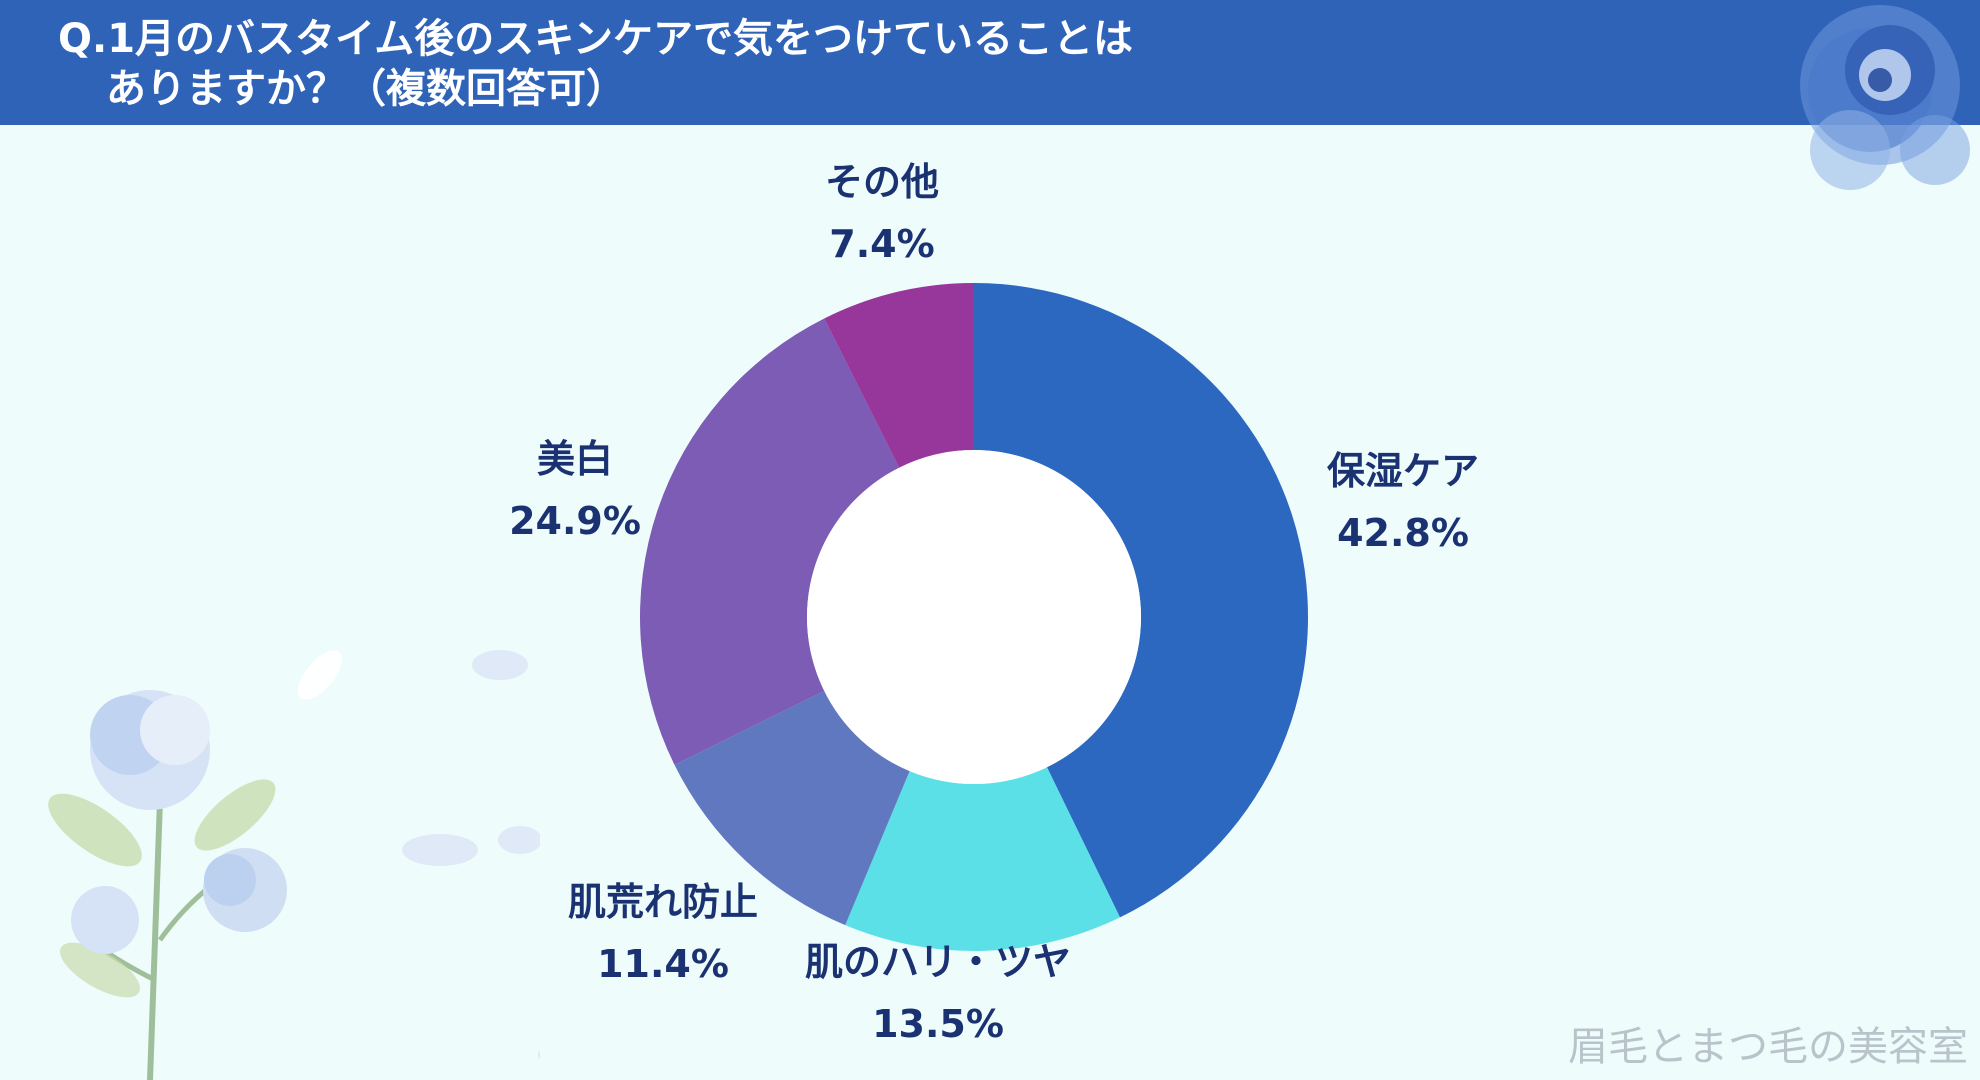  Describe the element at coordinates (575, 459) in the screenshot. I see `slice-label: 美白` at that location.